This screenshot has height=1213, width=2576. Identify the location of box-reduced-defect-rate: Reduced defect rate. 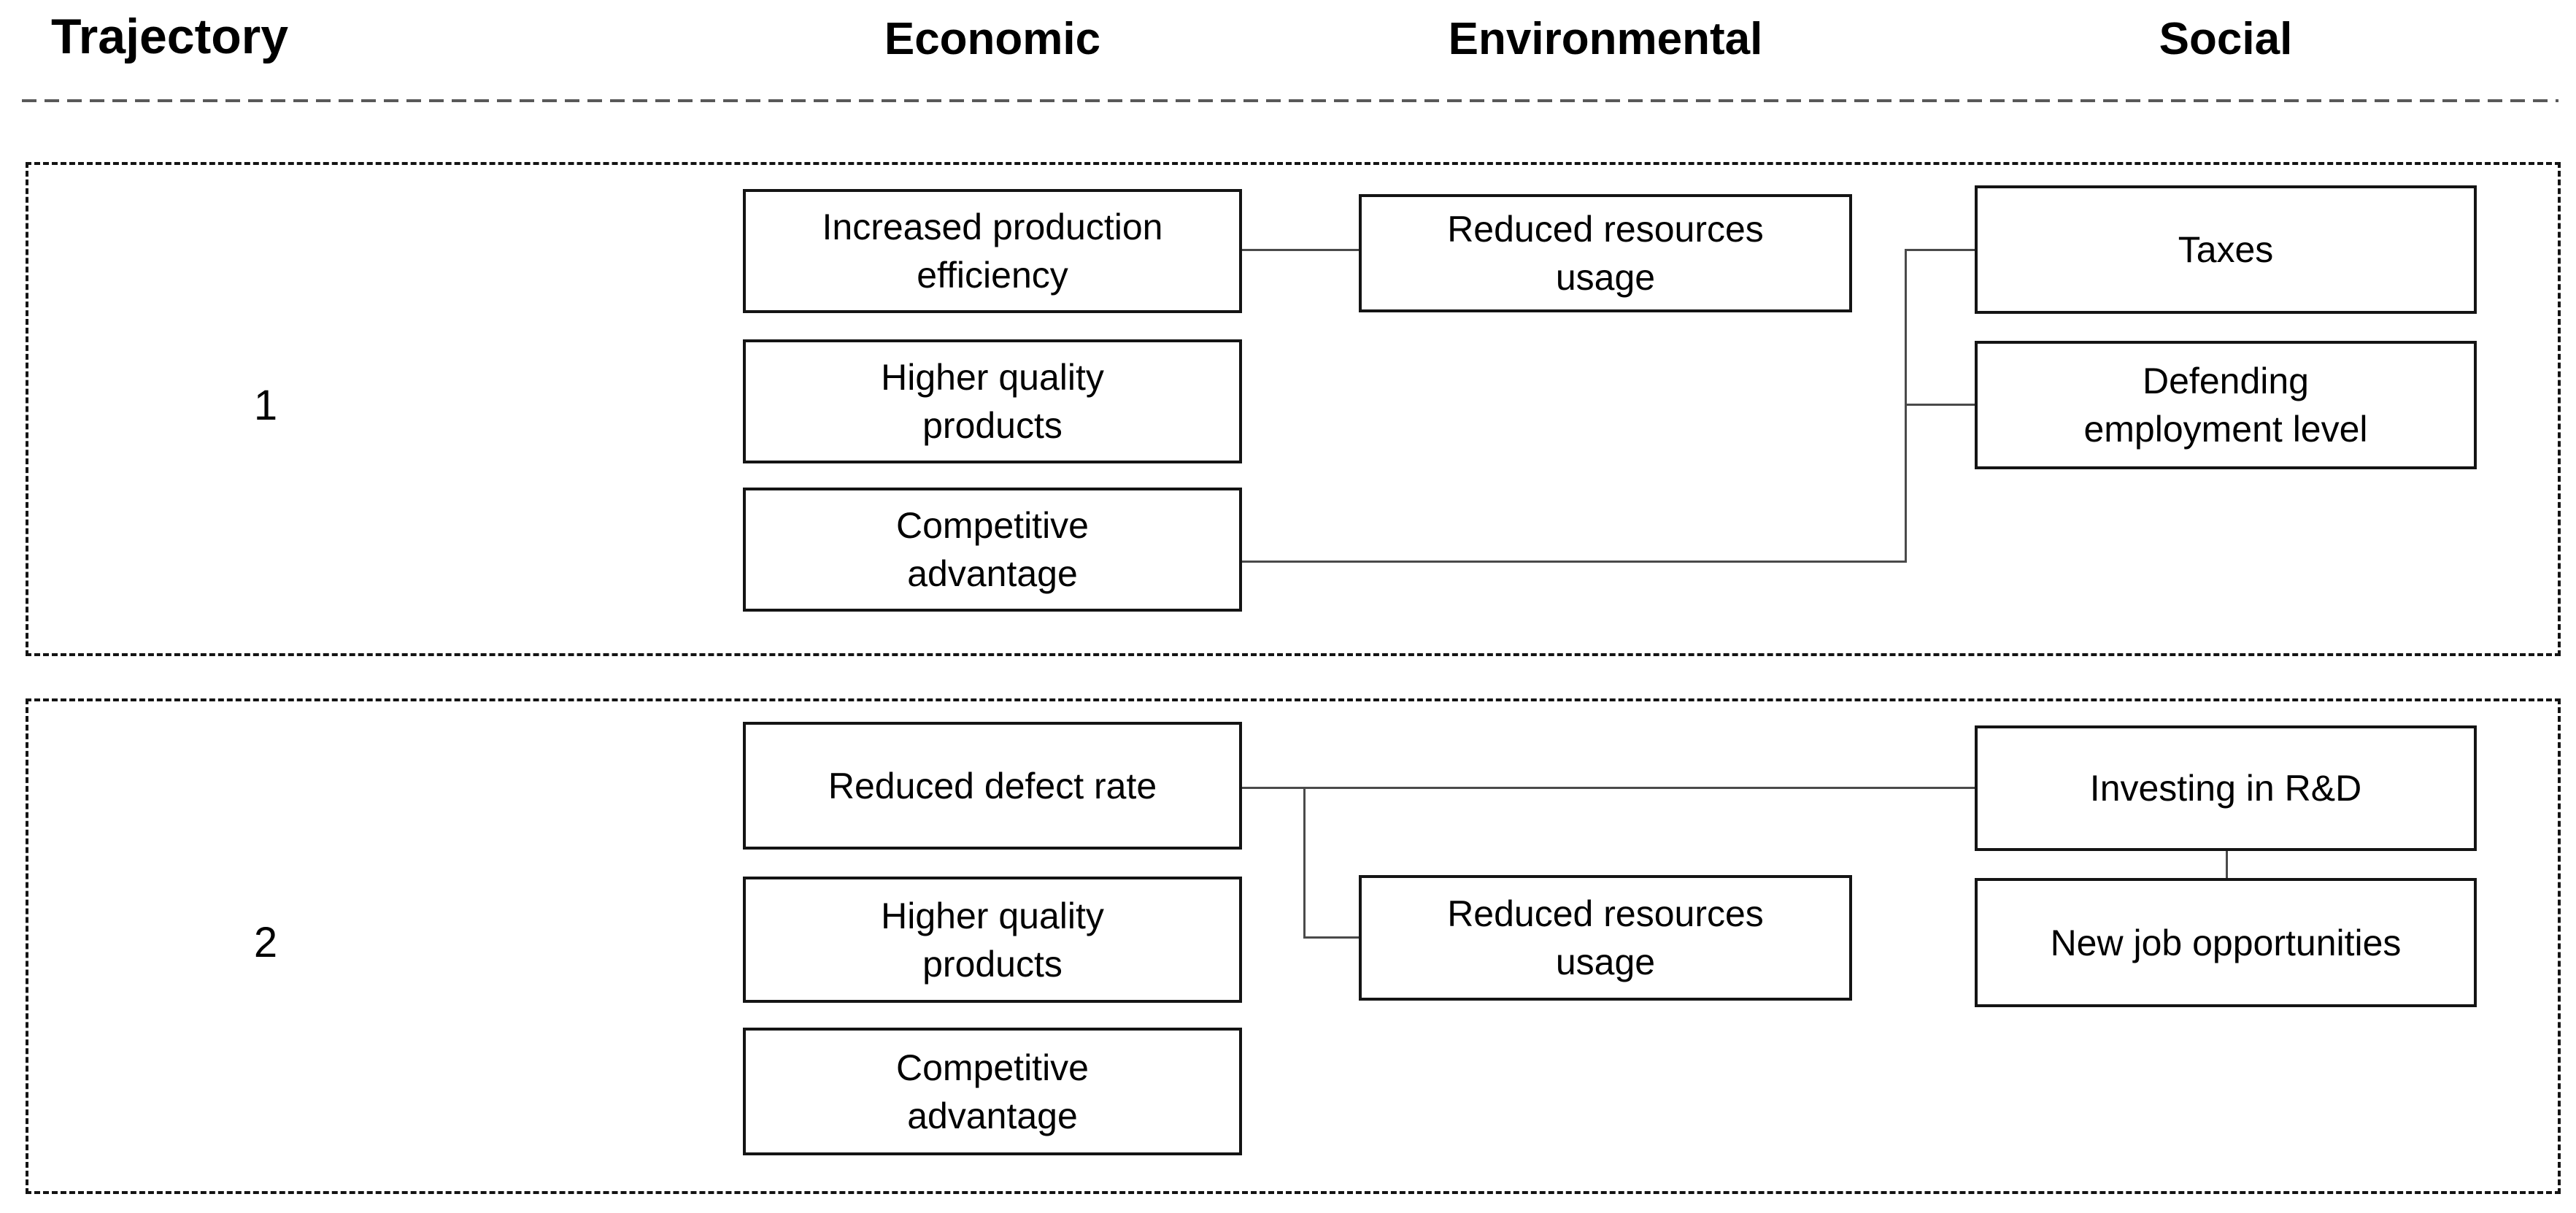
(992, 786).